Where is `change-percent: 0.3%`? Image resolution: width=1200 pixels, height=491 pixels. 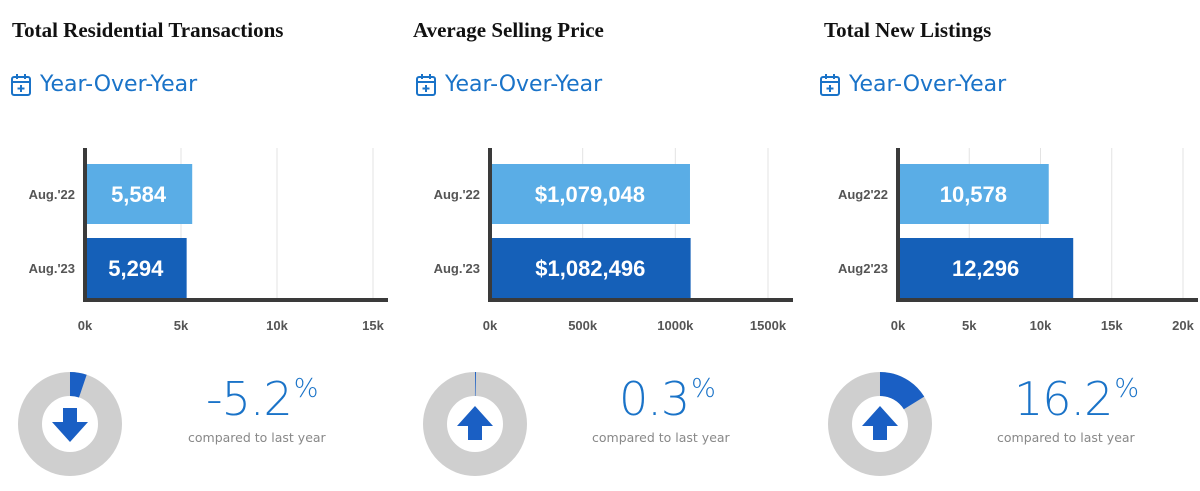
change-percent: 0.3% is located at coordinates (667, 399).